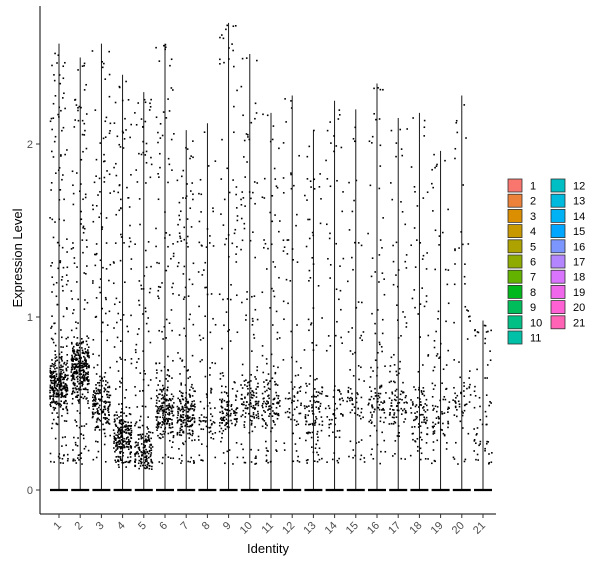 The image size is (600, 568). Describe the element at coordinates (30, 491) in the screenshot. I see `y-tick-label: 0` at that location.